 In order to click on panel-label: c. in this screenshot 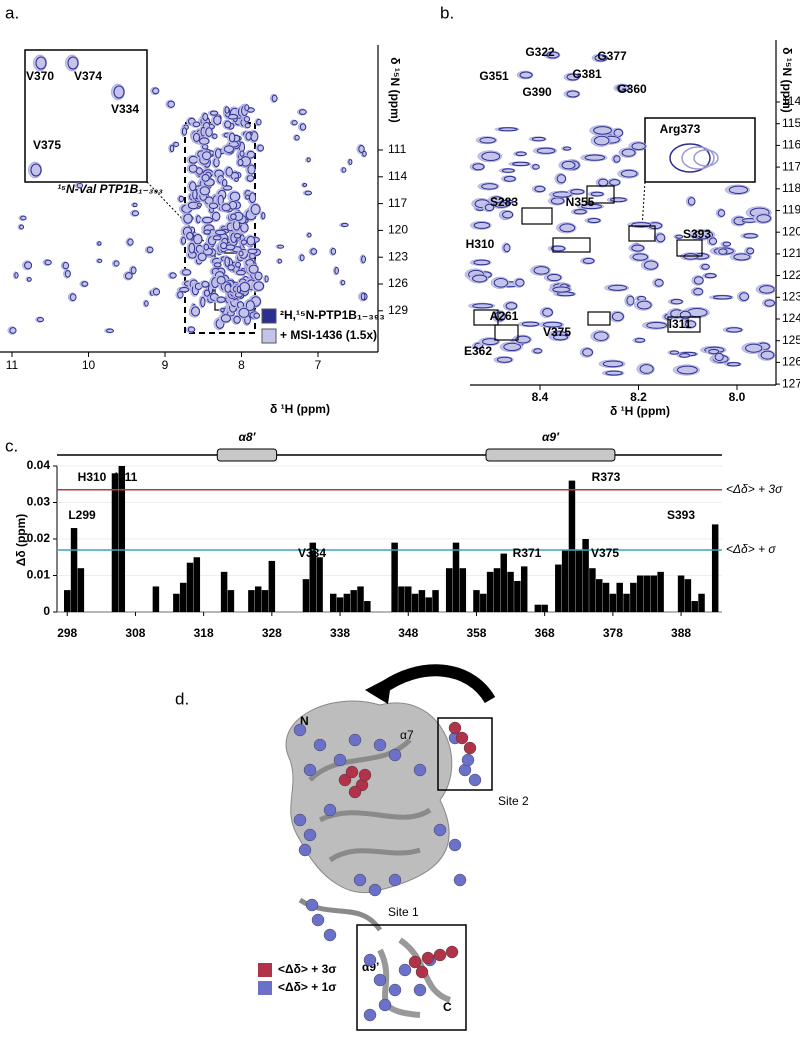, I will do `click(11, 445)`.